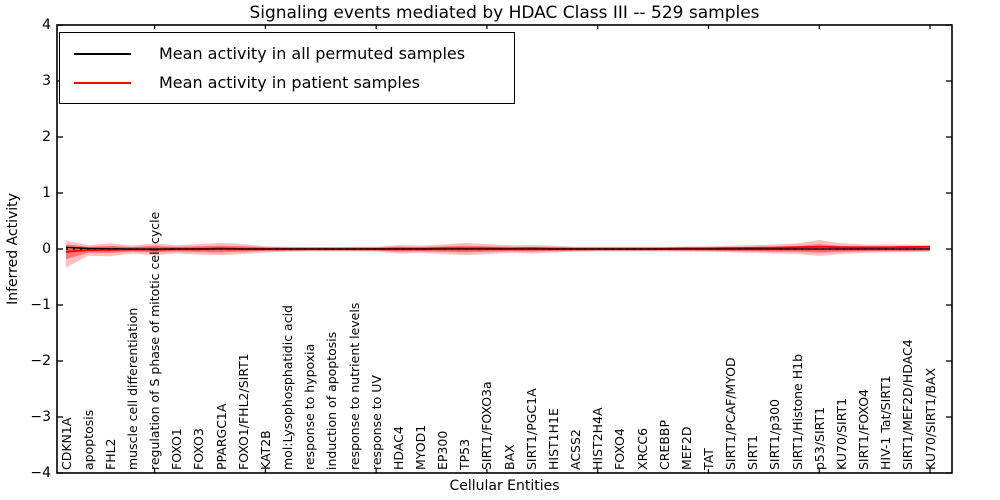 The width and height of the screenshot is (1000, 500). What do you see at coordinates (708, 459) in the screenshot?
I see `x-tick-label: TAT` at bounding box center [708, 459].